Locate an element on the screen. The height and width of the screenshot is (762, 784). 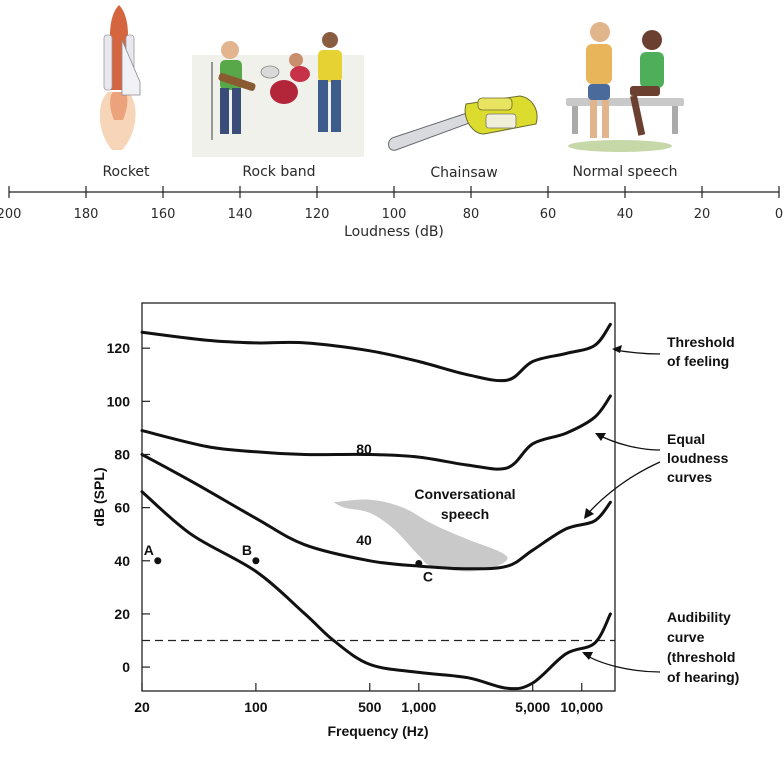
region-label-line-1: Conversational is located at coordinates (464, 494).